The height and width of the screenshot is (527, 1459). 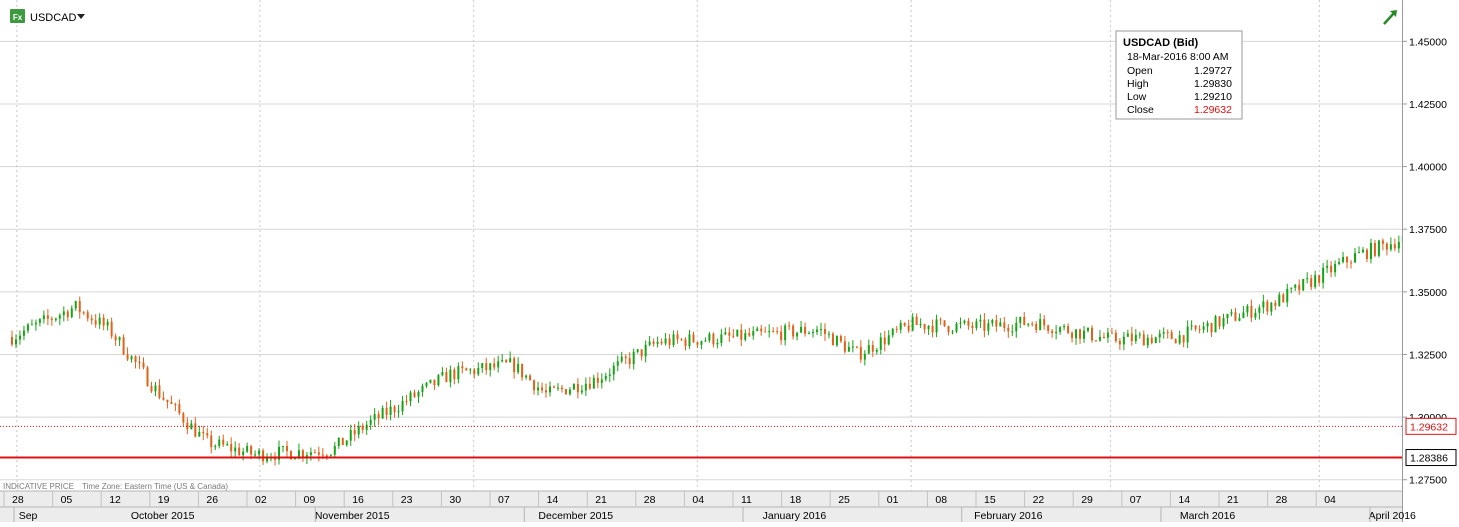 I want to click on y-tick-label: 1.32500, so click(x=1428, y=355).